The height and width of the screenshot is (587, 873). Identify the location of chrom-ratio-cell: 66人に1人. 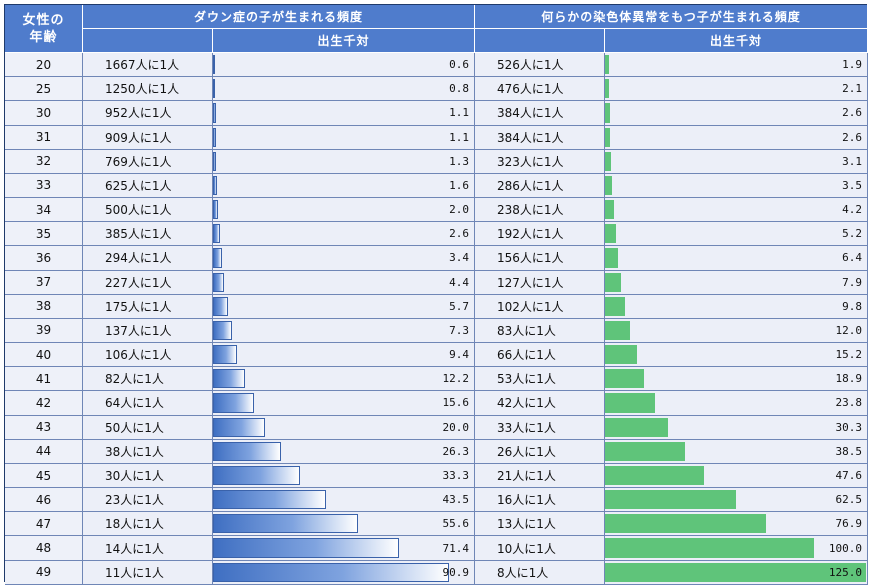
(540, 355).